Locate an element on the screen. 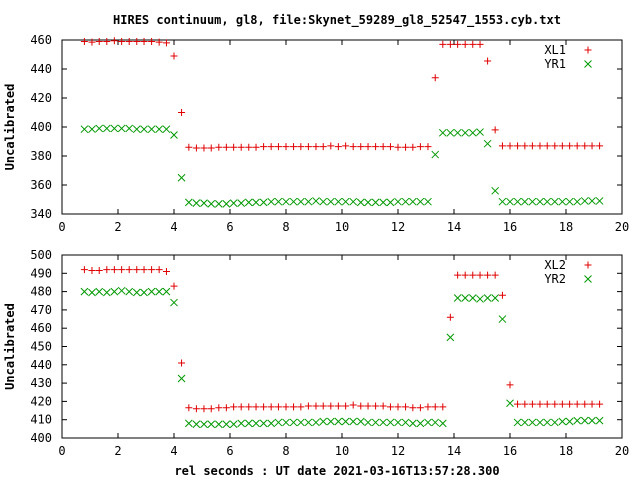  legend-label: YR1 is located at coordinates (555, 64).